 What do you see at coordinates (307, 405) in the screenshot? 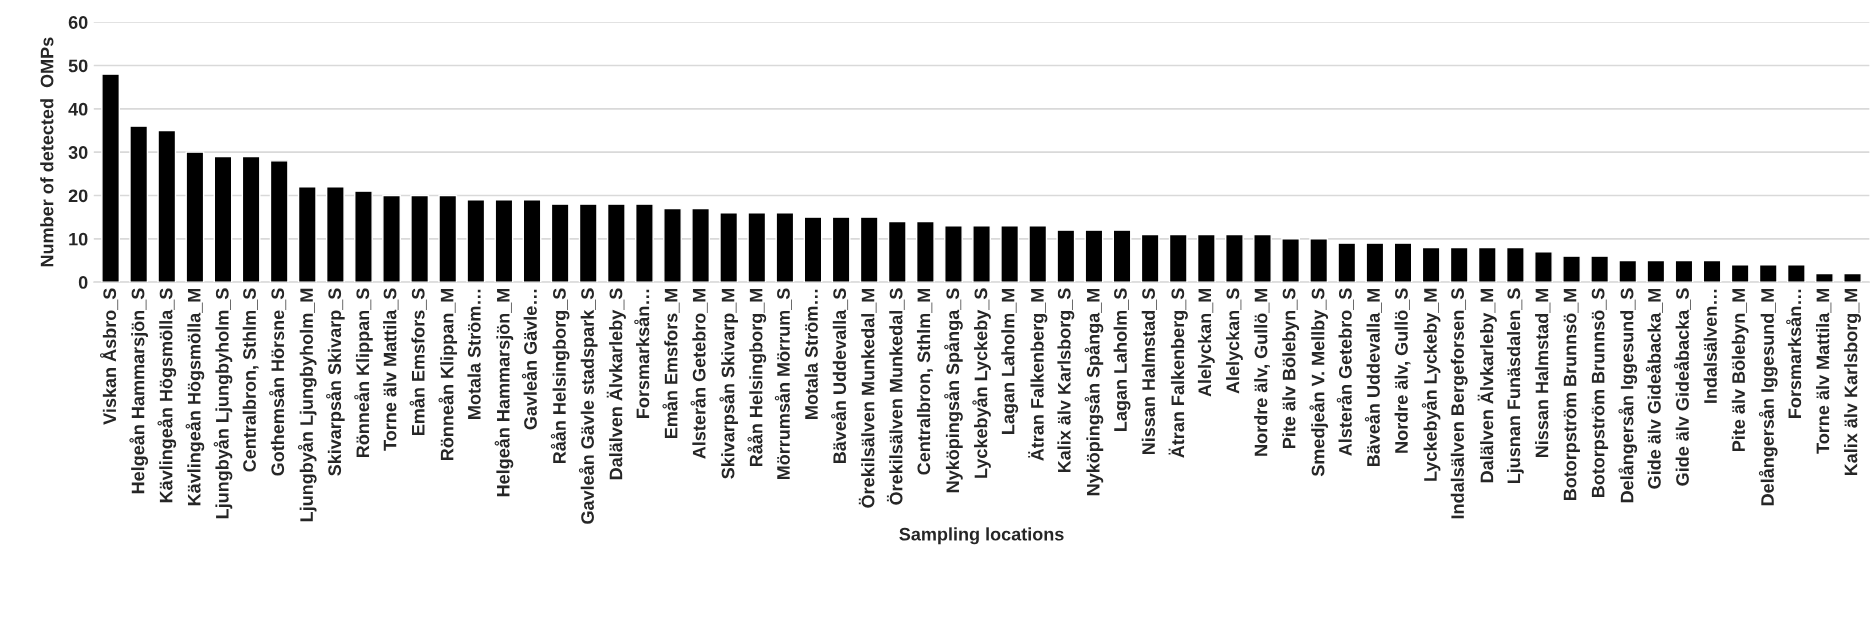
I see `x-tick-label: Ljungbyån Ljungbyholm_M` at bounding box center [307, 405].